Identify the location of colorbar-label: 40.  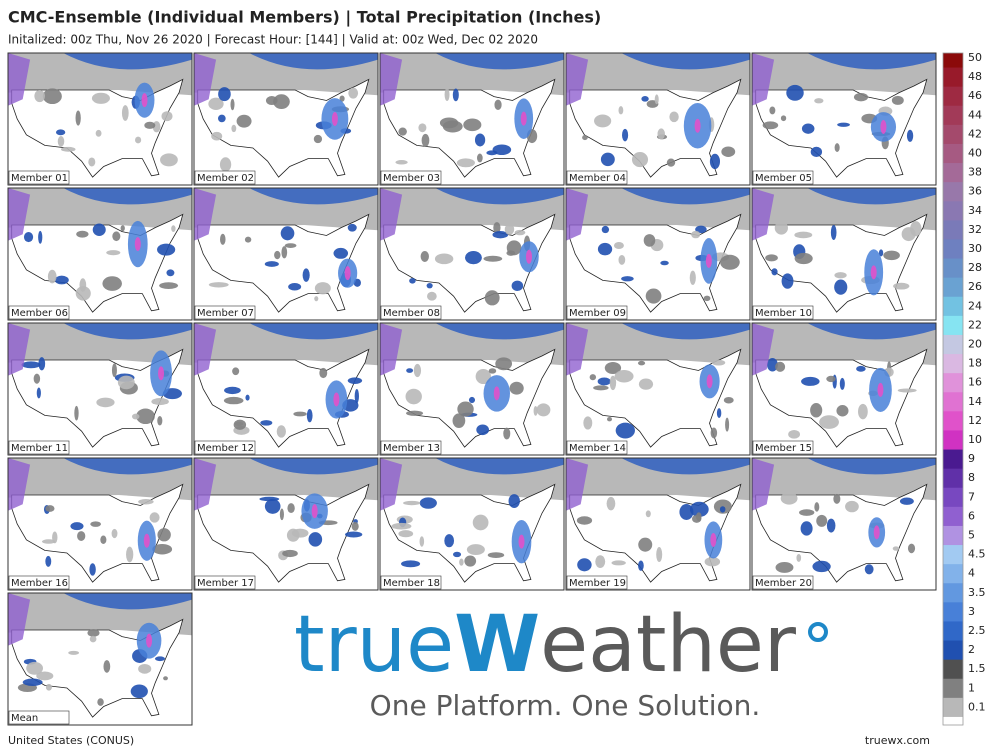
(975, 153).